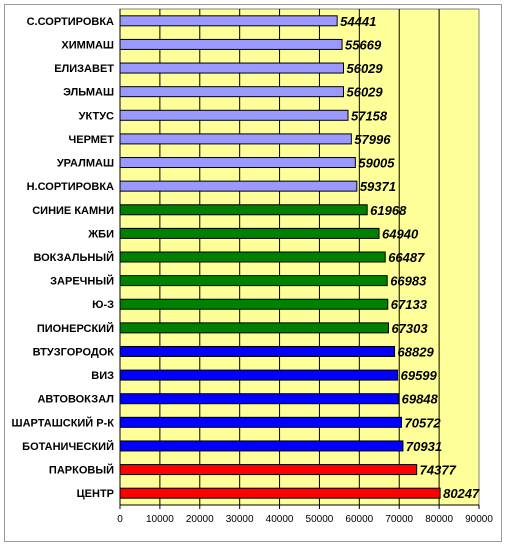 Image resolution: width=506 pixels, height=545 pixels. I want to click on data-label: 66487, so click(406, 257).